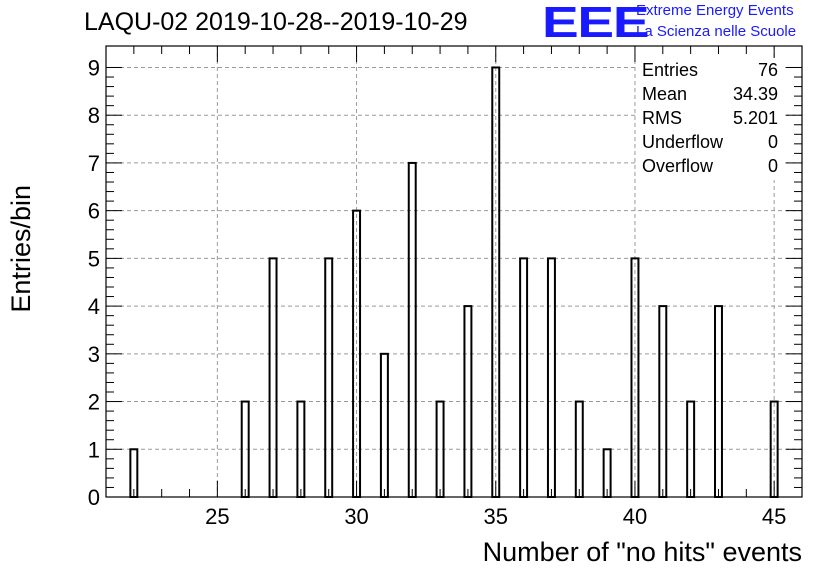  I want to click on y-tick-label: 8, so click(94, 115).